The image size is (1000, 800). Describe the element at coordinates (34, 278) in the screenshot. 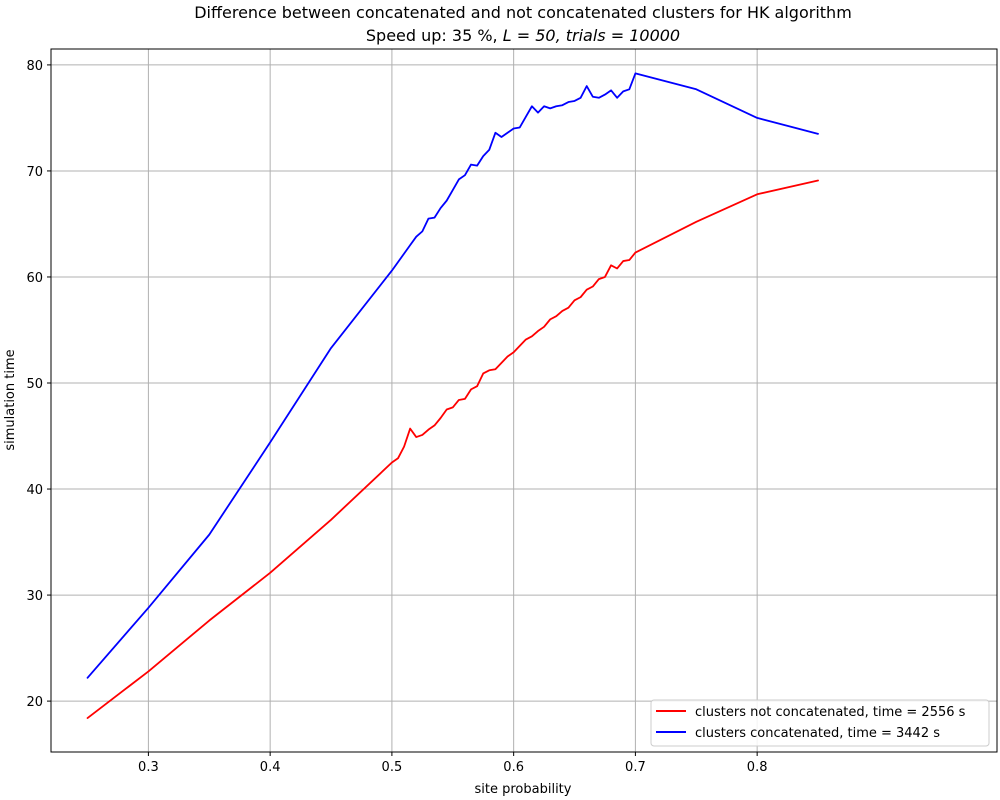

I see `y-tick-label: 60` at that location.